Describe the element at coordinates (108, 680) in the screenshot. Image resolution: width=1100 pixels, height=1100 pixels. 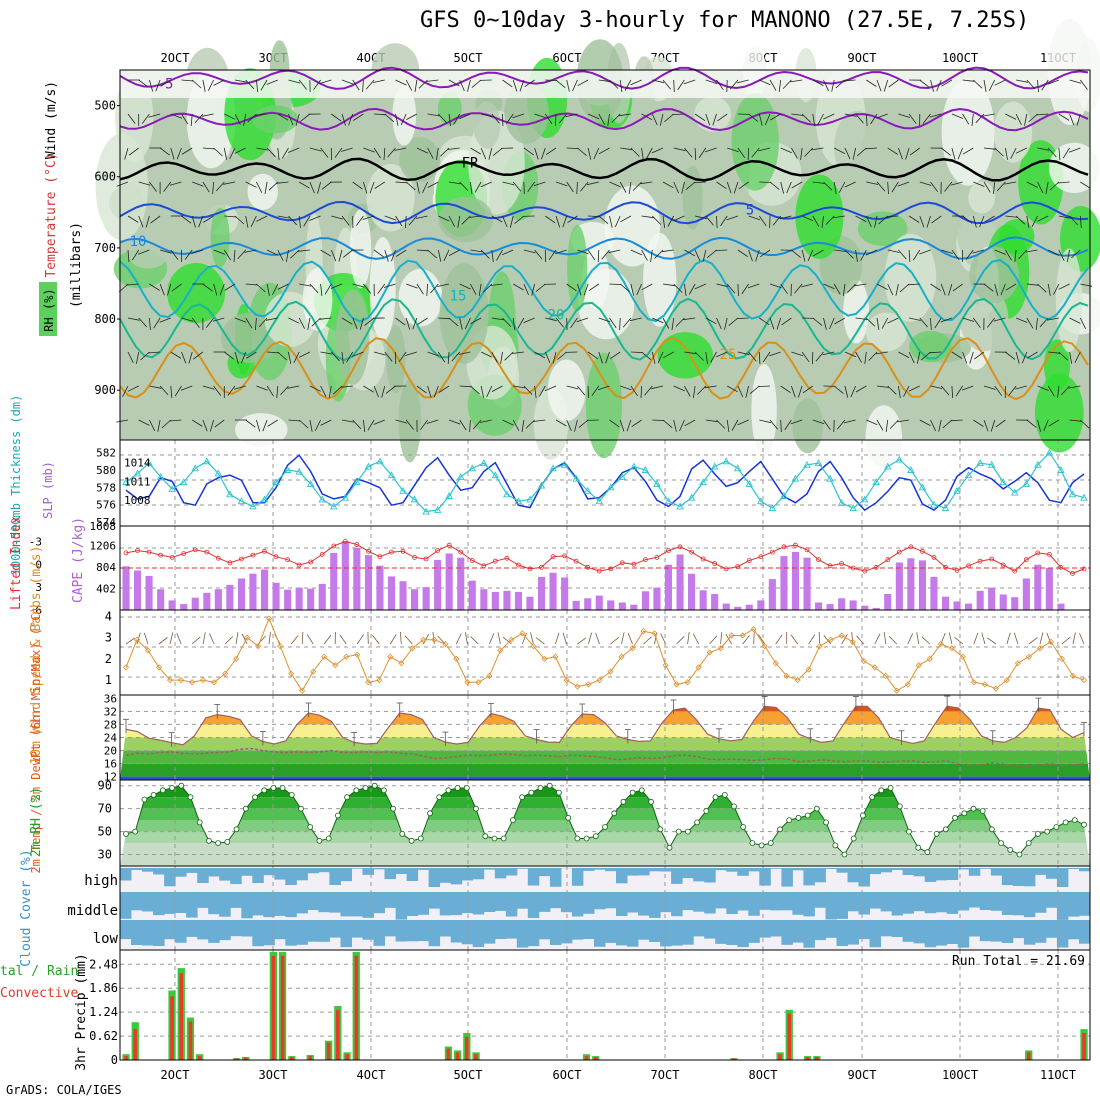
I see `wind-tick-label: 1` at that location.